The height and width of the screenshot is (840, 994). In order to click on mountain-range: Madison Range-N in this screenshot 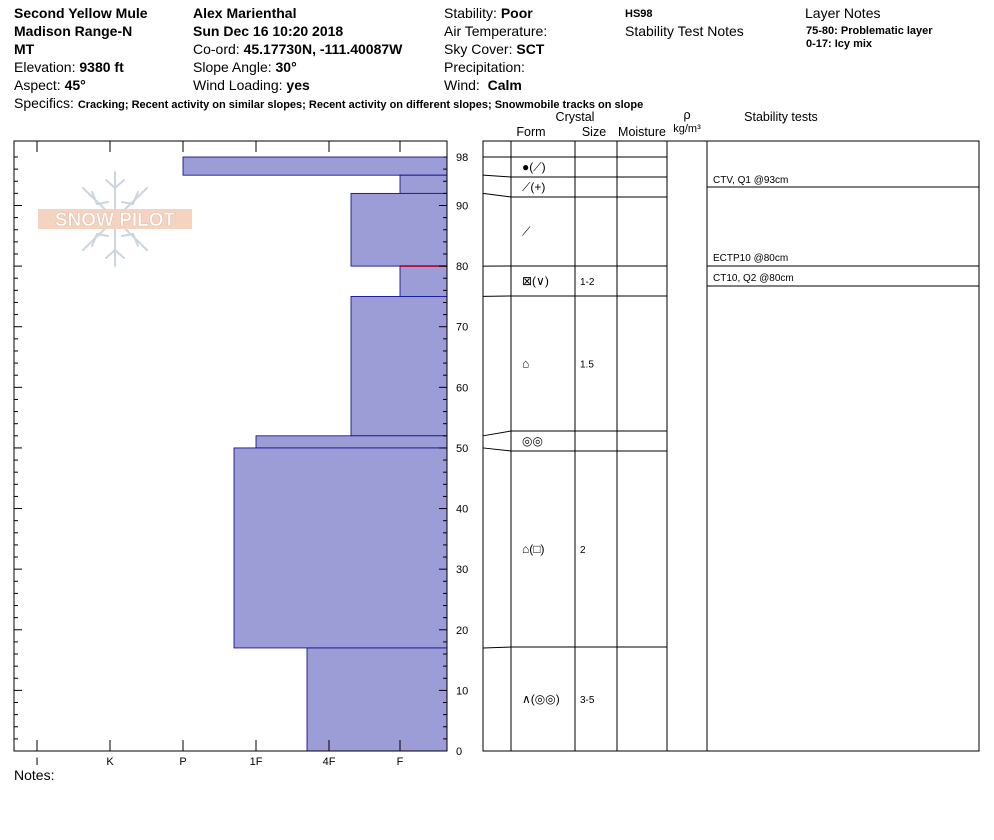, I will do `click(73, 31)`.